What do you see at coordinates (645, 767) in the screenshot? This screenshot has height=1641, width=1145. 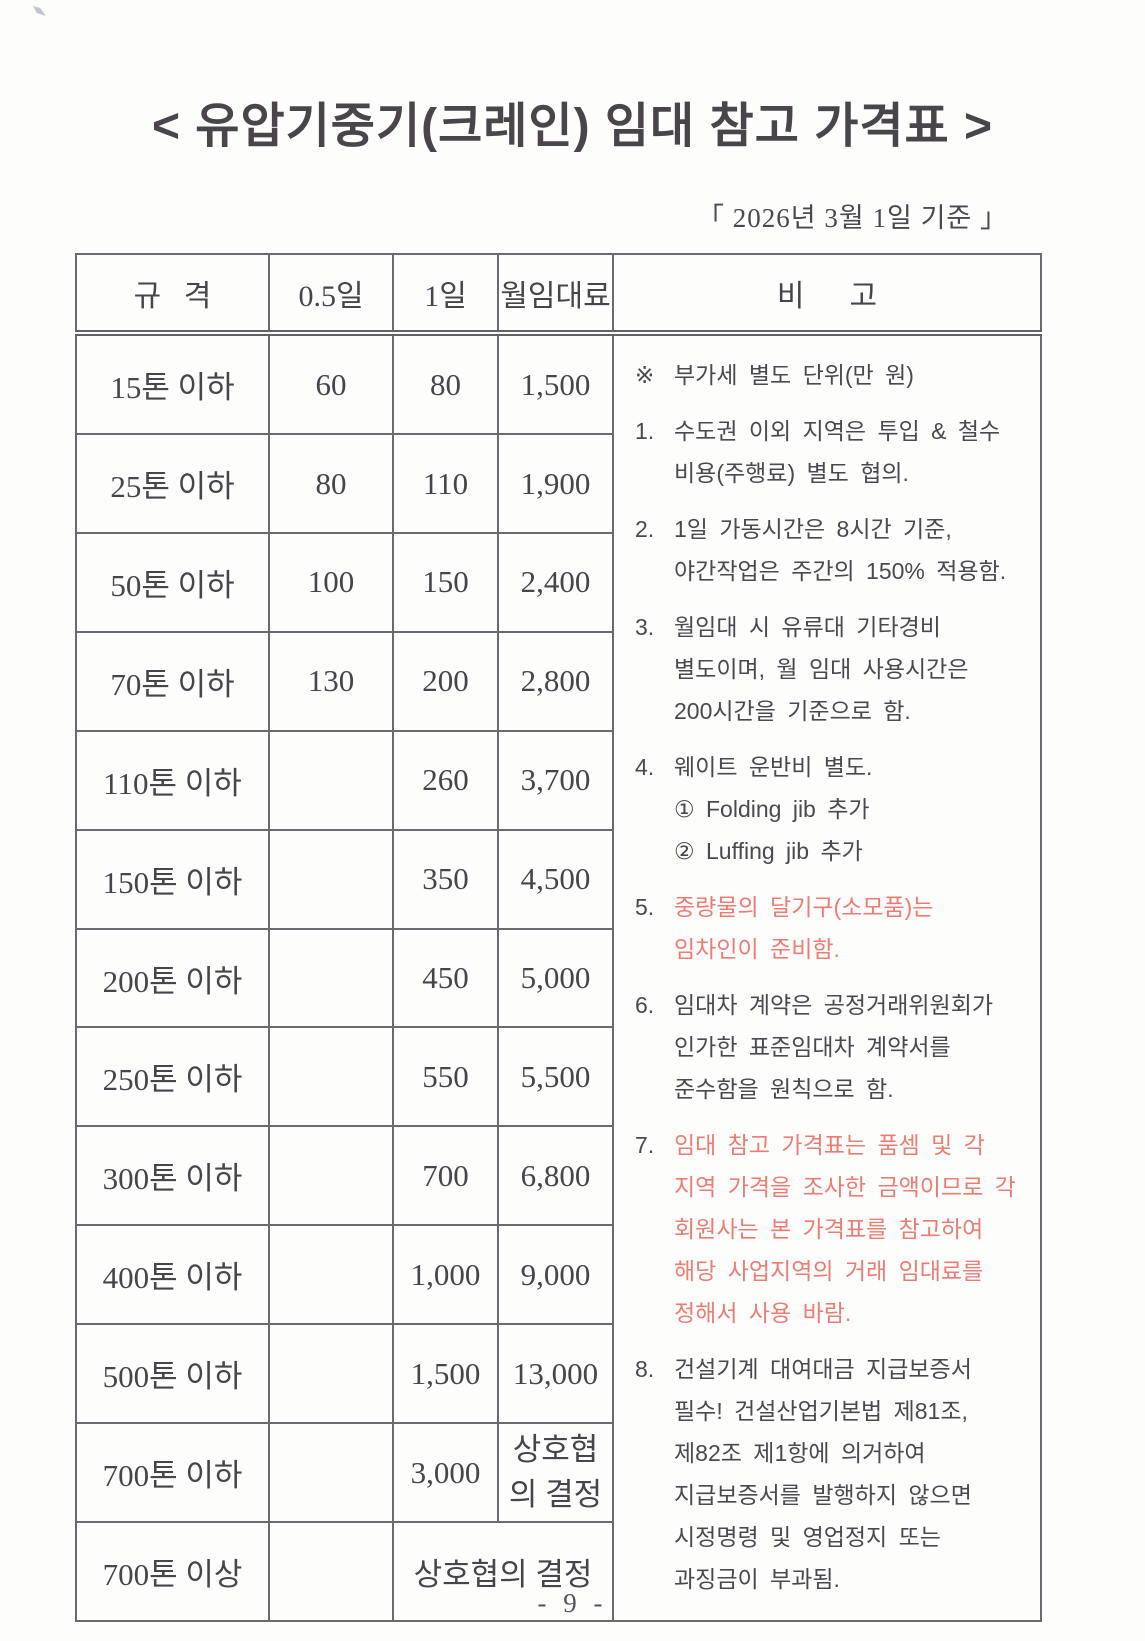 I see `note-marker: 4.` at bounding box center [645, 767].